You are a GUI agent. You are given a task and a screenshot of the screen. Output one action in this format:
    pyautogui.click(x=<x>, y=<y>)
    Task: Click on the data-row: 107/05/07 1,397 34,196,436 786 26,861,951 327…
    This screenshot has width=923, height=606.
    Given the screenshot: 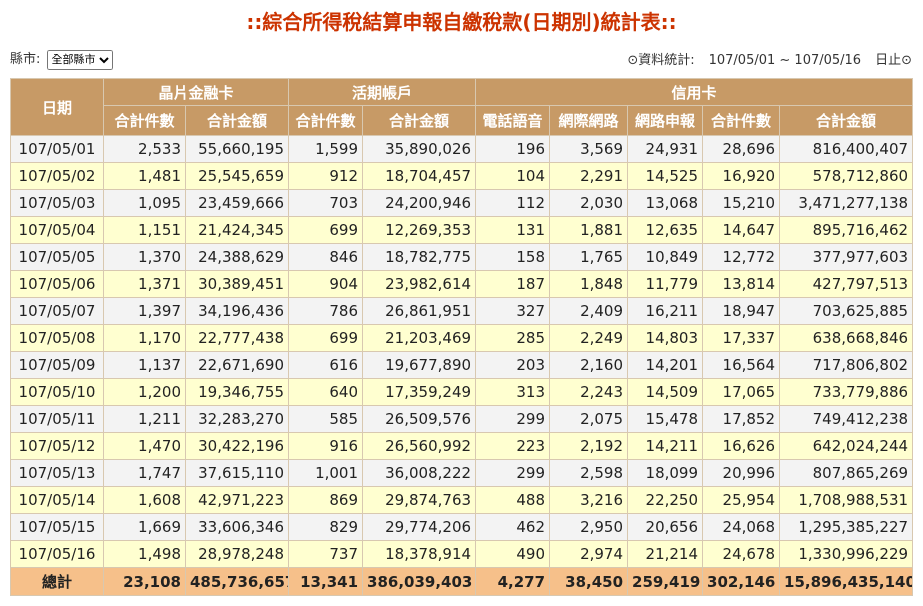 What is the action you would take?
    pyautogui.click(x=462, y=311)
    